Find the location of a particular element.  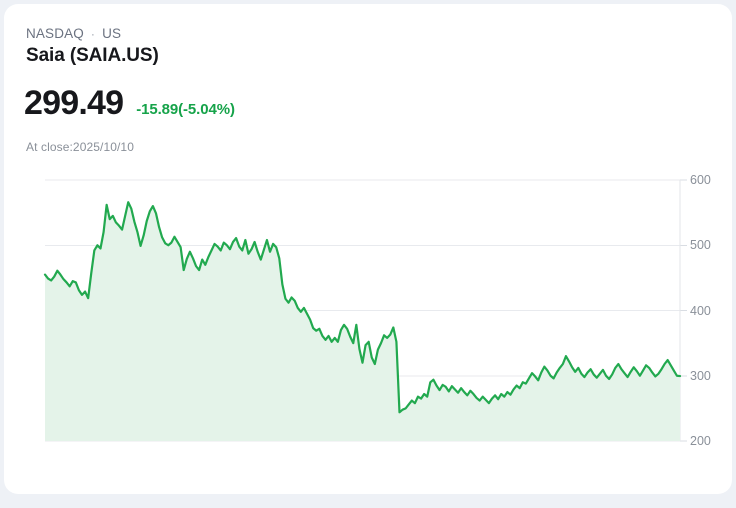

as-of-label: At close:2025/10/10 is located at coordinates (80, 147).